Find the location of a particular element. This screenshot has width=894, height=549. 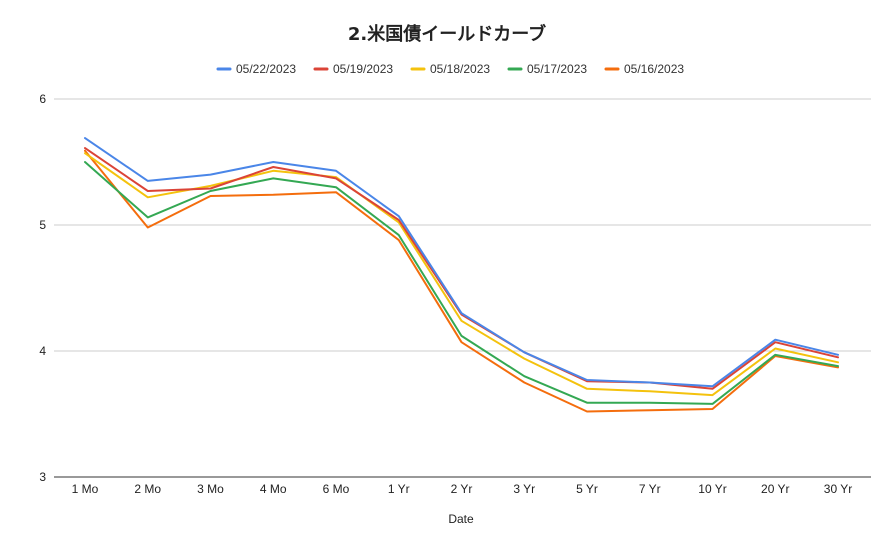

x-tick-label: 3 Mo is located at coordinates (210, 489).